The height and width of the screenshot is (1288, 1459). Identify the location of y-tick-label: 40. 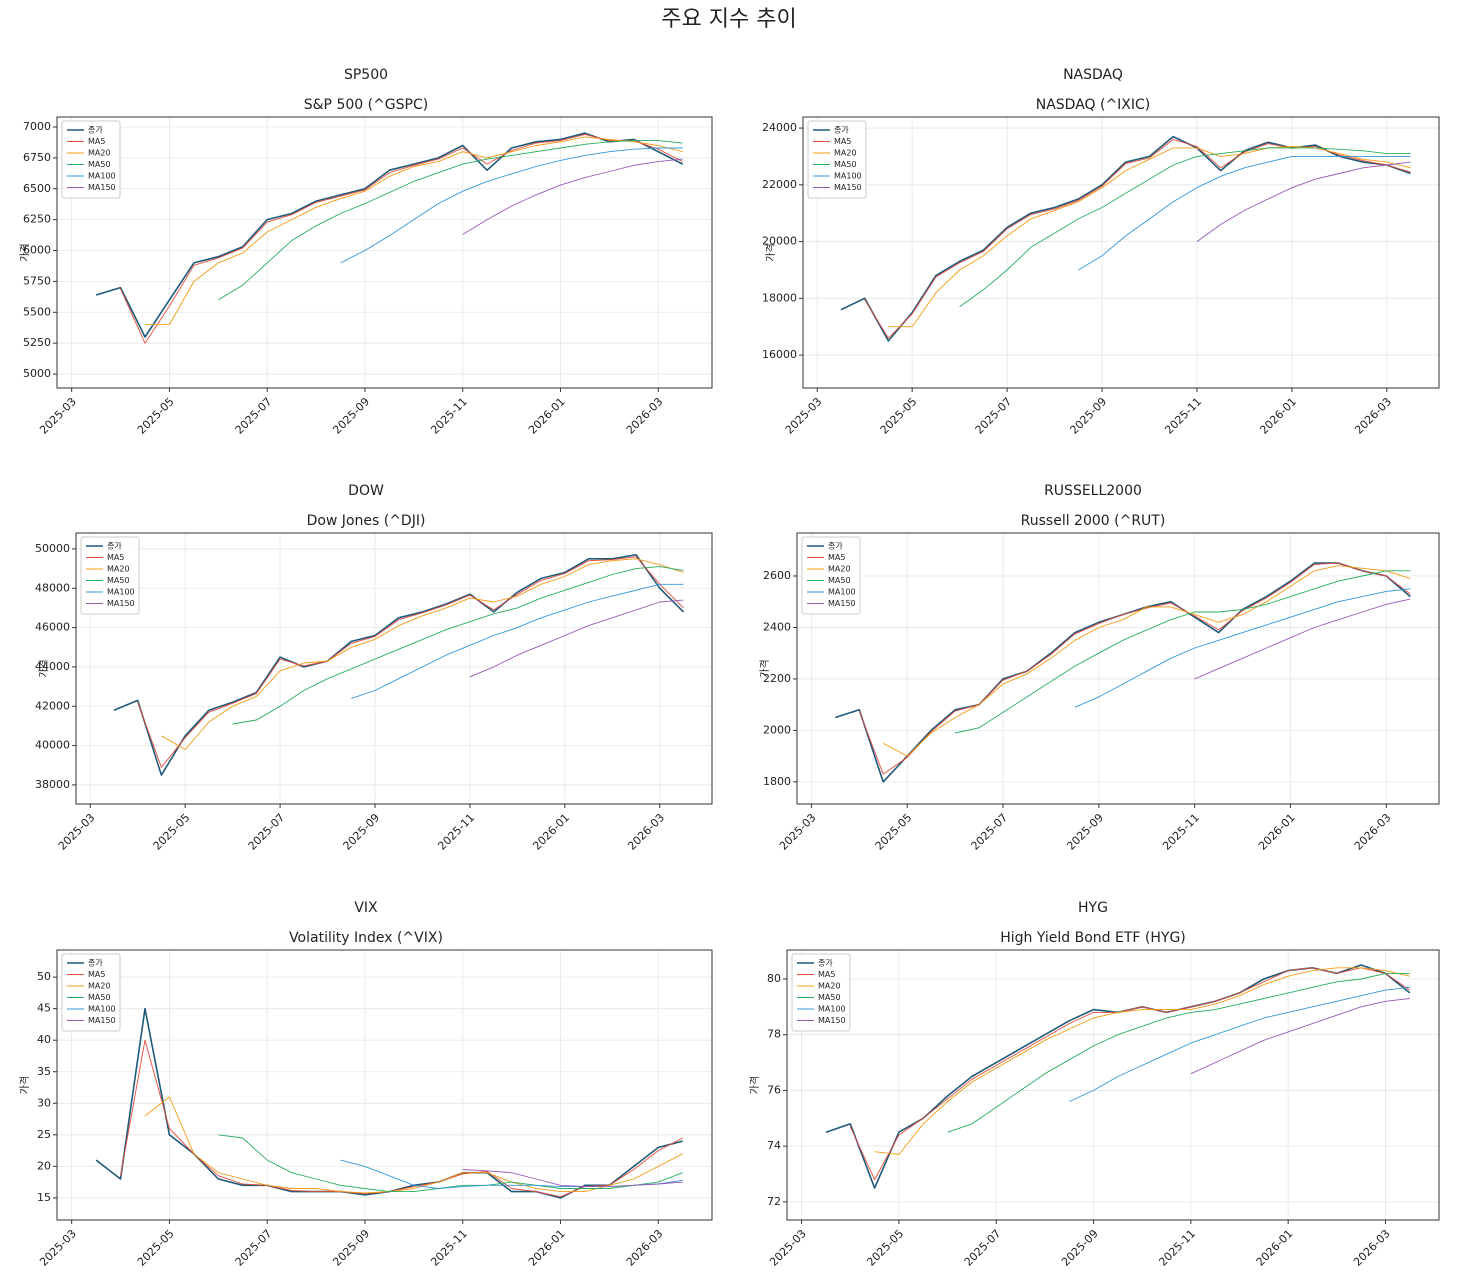
(44, 1039).